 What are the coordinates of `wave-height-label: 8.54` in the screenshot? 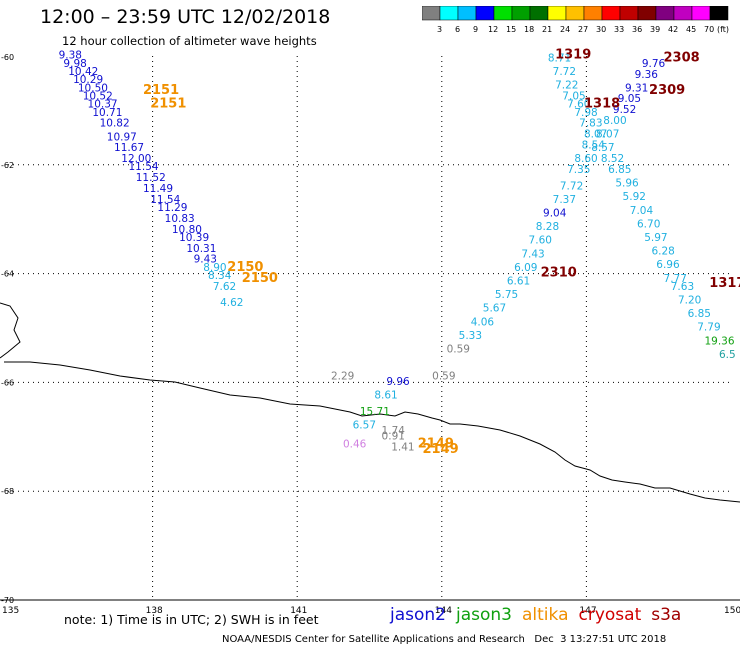 It's located at (594, 145).